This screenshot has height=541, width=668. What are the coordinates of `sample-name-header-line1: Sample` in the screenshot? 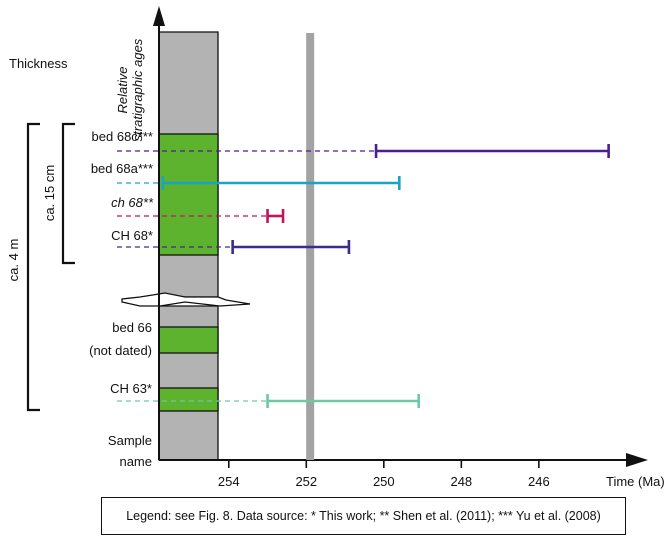 It's located at (130, 440).